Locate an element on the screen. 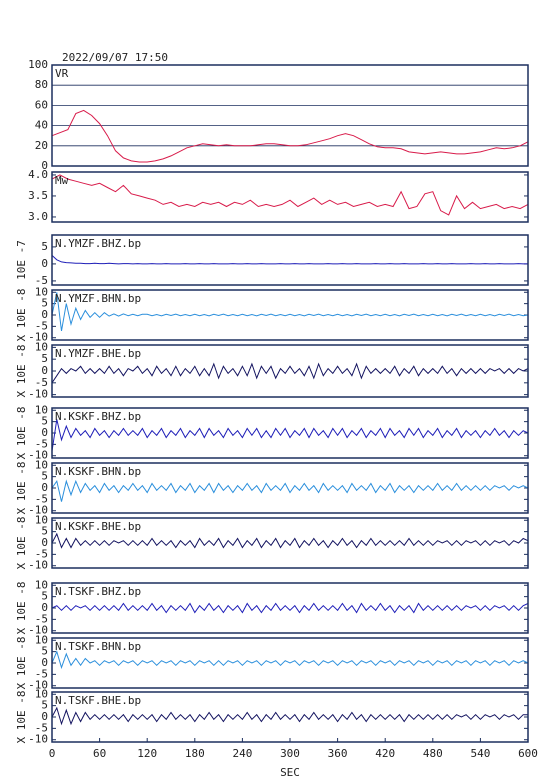  x-tick-label: 240 is located at coordinates (242, 753).